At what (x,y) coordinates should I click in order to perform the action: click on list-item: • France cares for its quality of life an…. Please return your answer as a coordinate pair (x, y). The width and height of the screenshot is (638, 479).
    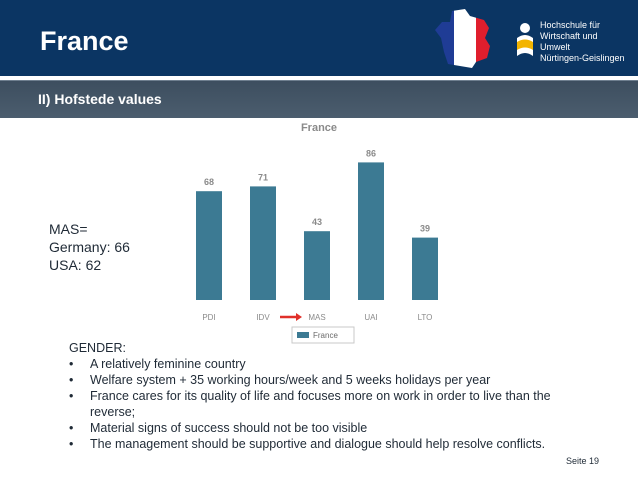
    Looking at the image, I should click on (319, 404).